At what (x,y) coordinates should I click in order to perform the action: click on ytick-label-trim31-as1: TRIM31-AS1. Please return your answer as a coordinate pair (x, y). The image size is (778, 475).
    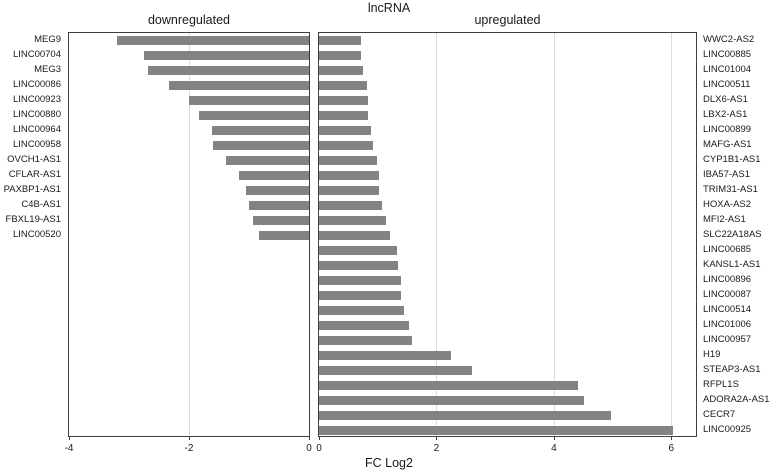
    Looking at the image, I should click on (730, 189).